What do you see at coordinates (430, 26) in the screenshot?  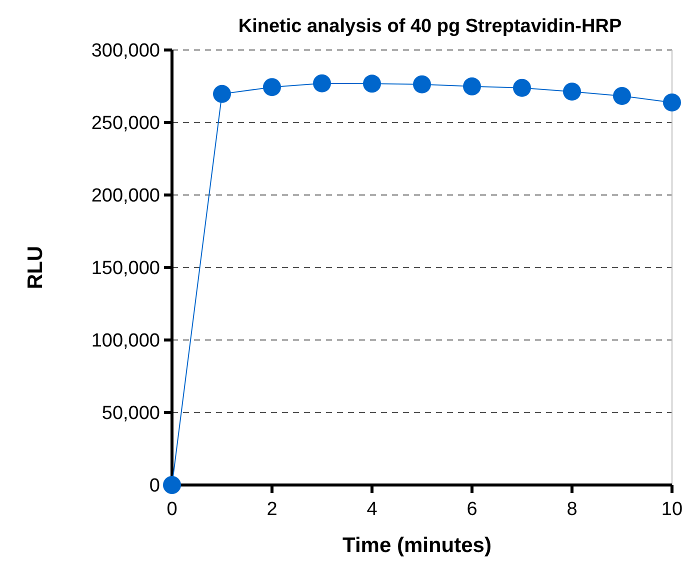 I see `chart-title: Kinetic analysis of 40 pg Streptavidin-HRP` at bounding box center [430, 26].